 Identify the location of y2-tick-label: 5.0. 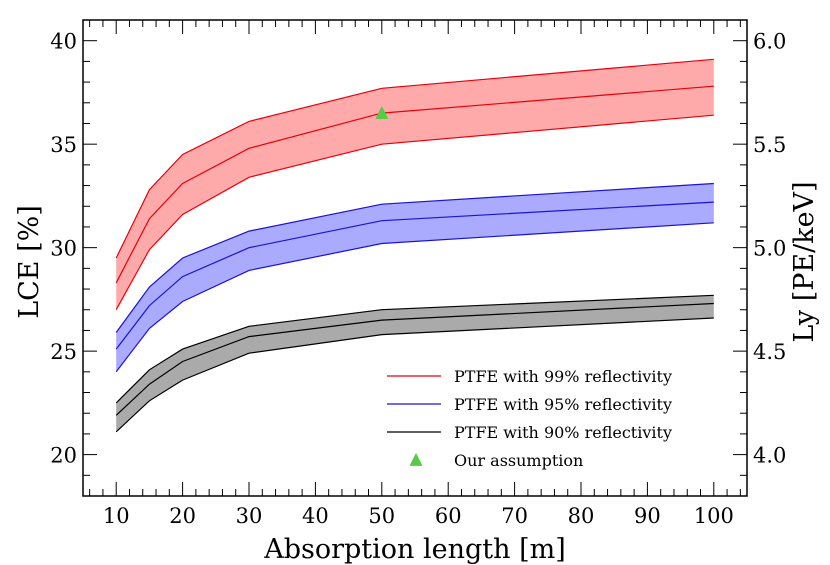
(769, 249).